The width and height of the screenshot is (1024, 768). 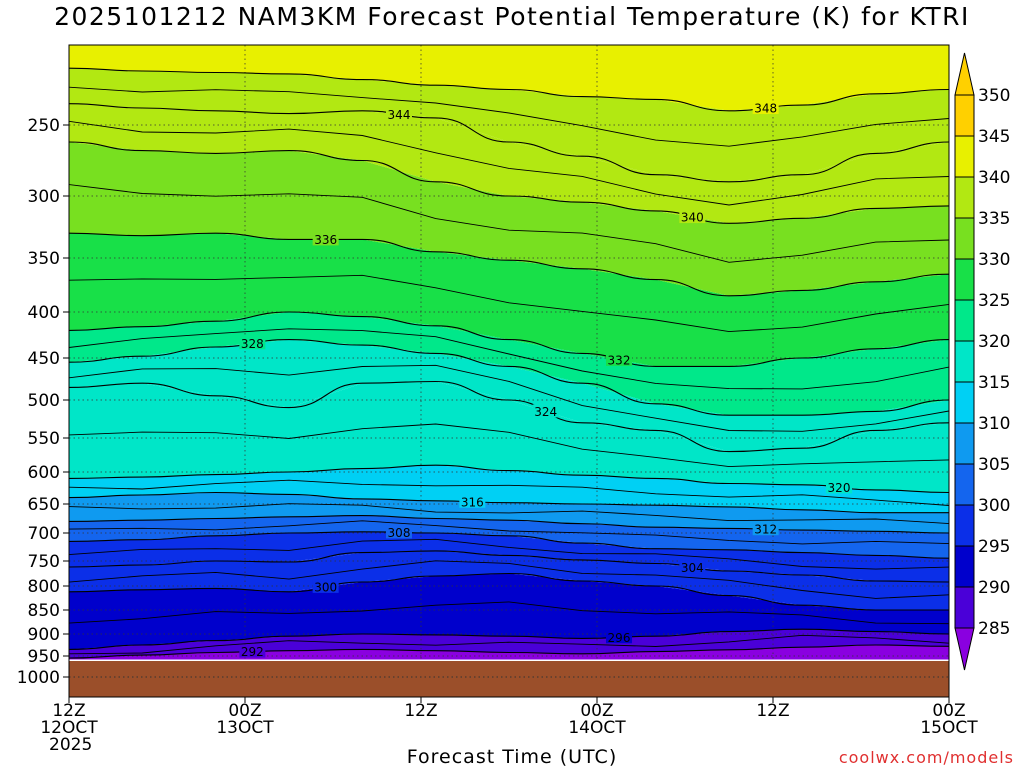 I want to click on y-tick-label-750: 750, so click(x=44, y=562).